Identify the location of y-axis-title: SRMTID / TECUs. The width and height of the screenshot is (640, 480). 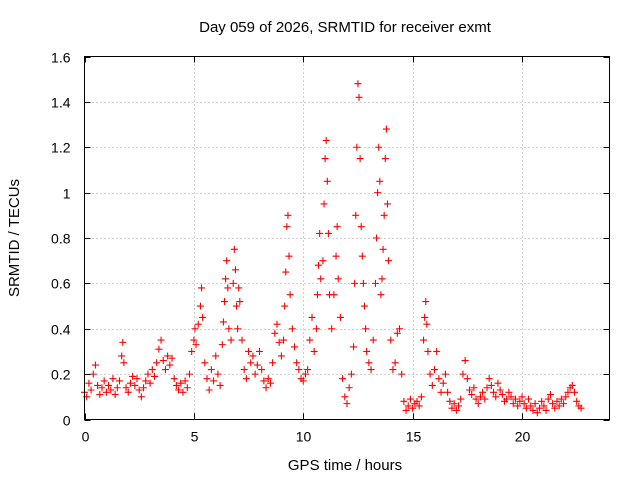
(14, 238).